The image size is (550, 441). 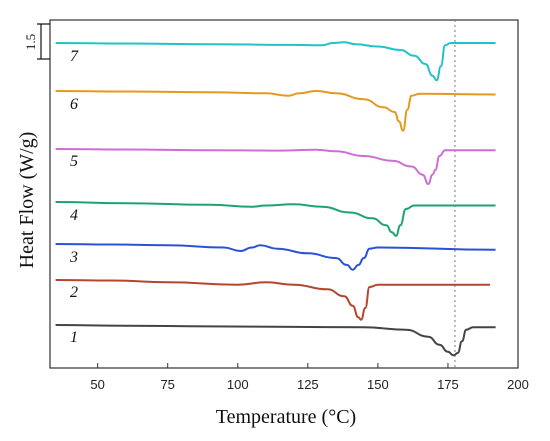 I want to click on x-axis-ticks: 50 75 100 125 150 175 200, so click(x=309, y=377).